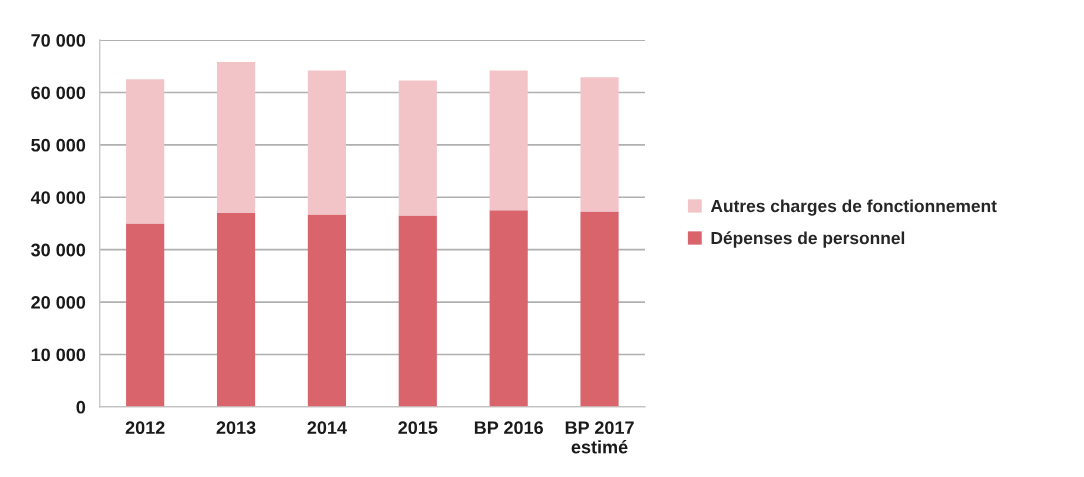 The width and height of the screenshot is (1084, 477). I want to click on y-tick-label: 70 000, so click(58, 40).